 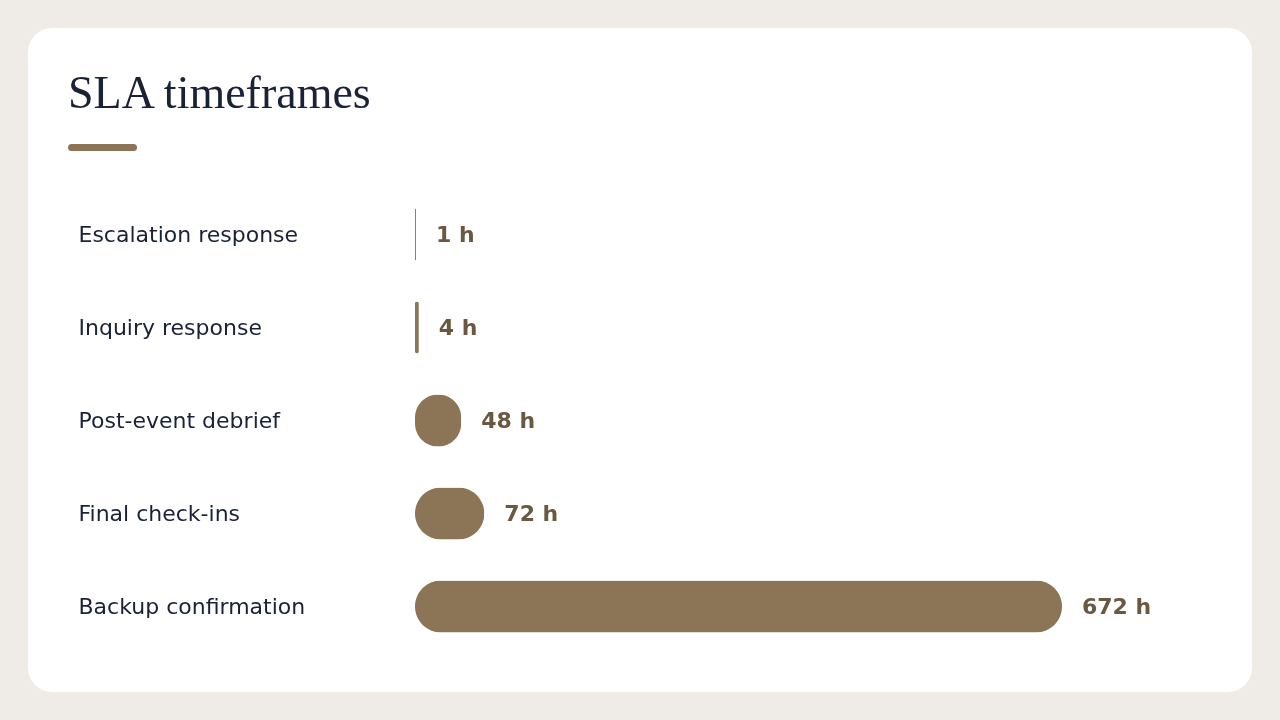 I want to click on data-label: 1 h, so click(x=455, y=234).